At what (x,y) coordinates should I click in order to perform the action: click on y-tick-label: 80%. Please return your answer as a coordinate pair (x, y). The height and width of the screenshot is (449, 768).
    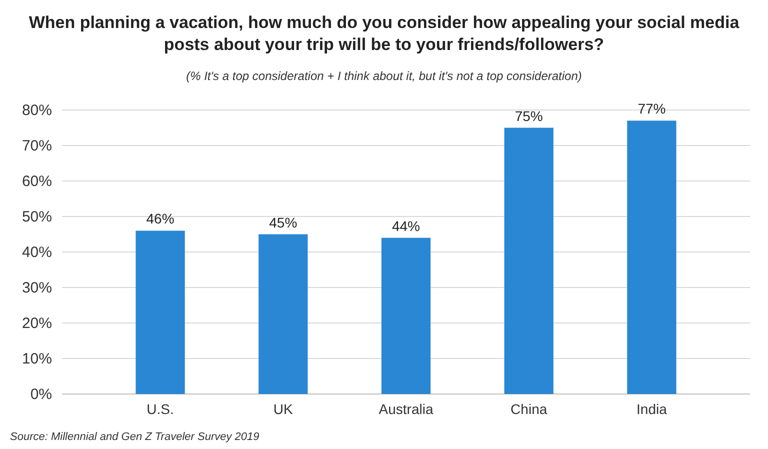
    Looking at the image, I should click on (37, 110).